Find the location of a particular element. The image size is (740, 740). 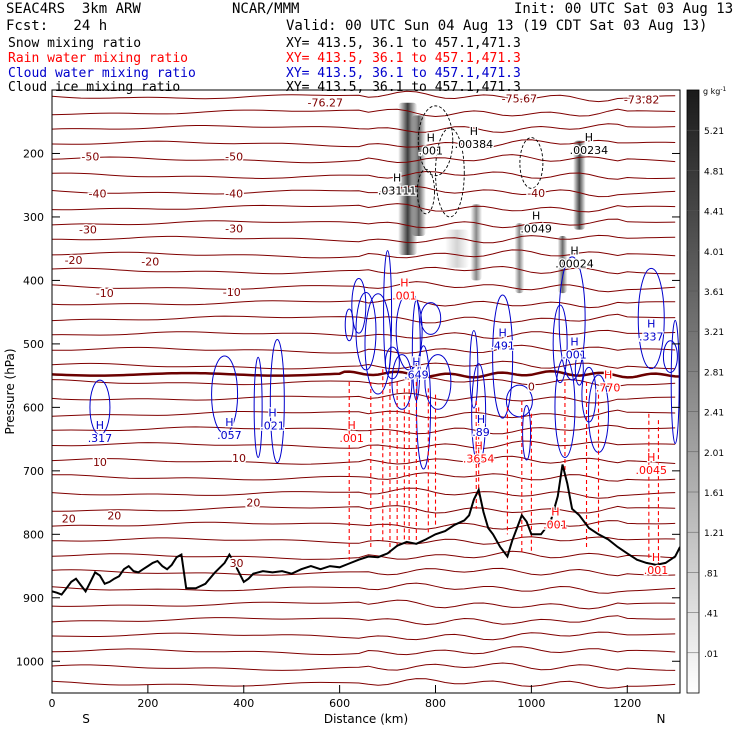

isotherm-label: -30 is located at coordinates (88, 230).